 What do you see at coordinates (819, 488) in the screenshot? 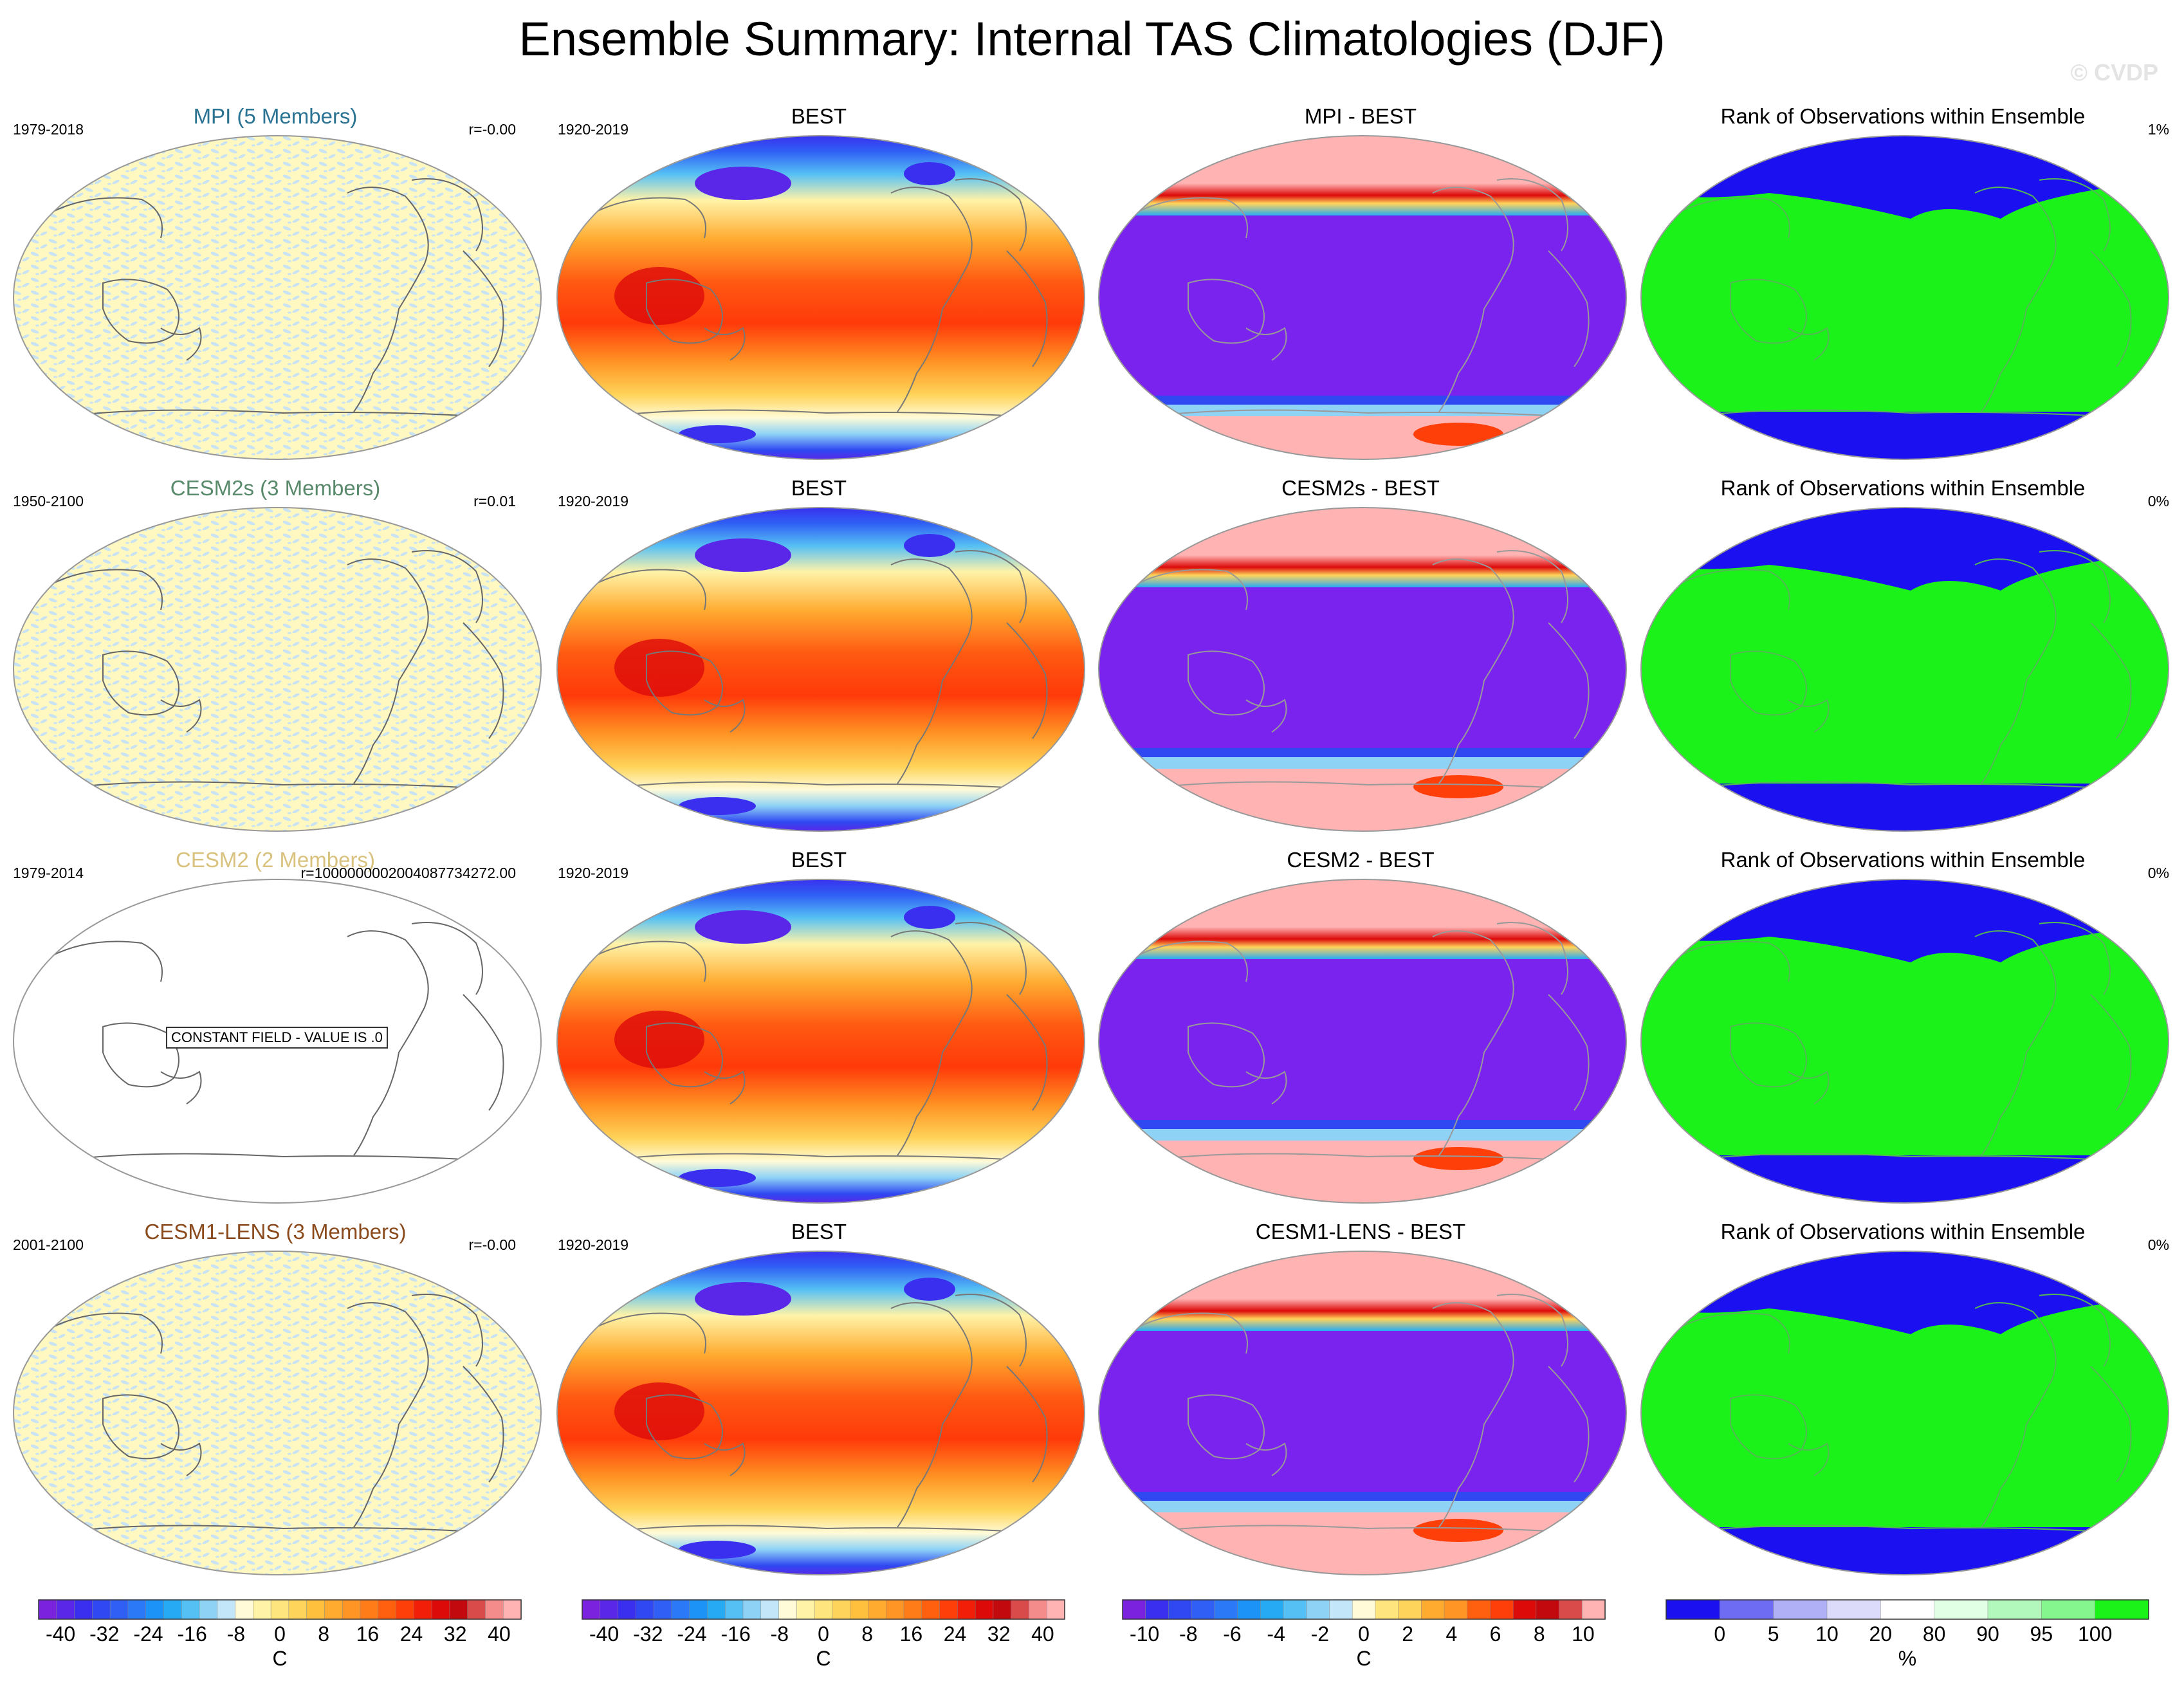
I see `obs-panel-title: BEST` at bounding box center [819, 488].